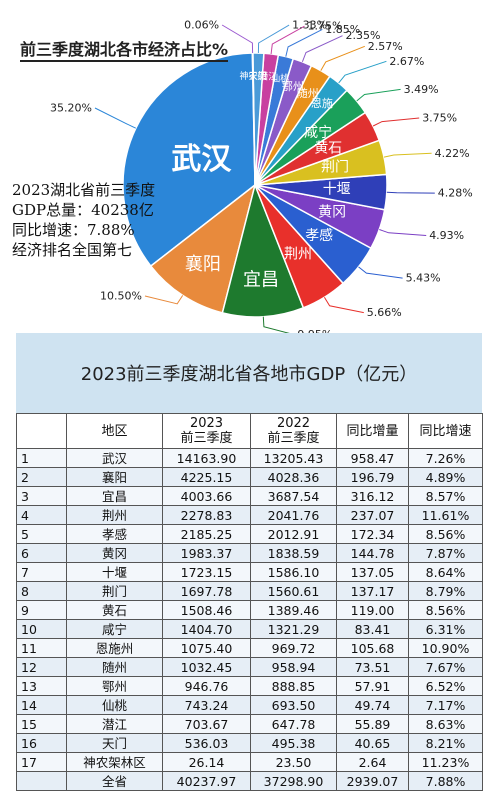  What do you see at coordinates (455, 193) in the screenshot?
I see `pie-value-label-6: 4.28%` at bounding box center [455, 193].